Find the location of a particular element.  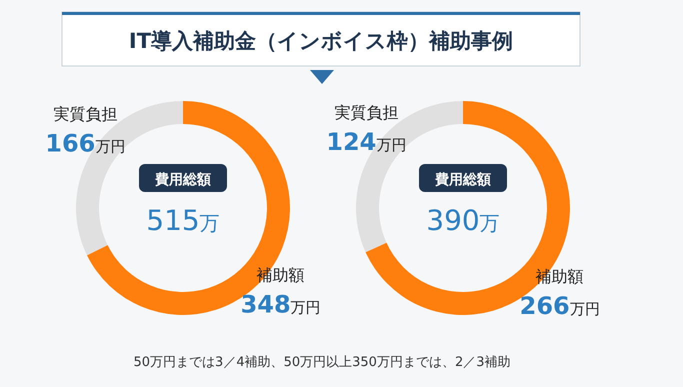

data-label: 348万円 is located at coordinates (280, 304).